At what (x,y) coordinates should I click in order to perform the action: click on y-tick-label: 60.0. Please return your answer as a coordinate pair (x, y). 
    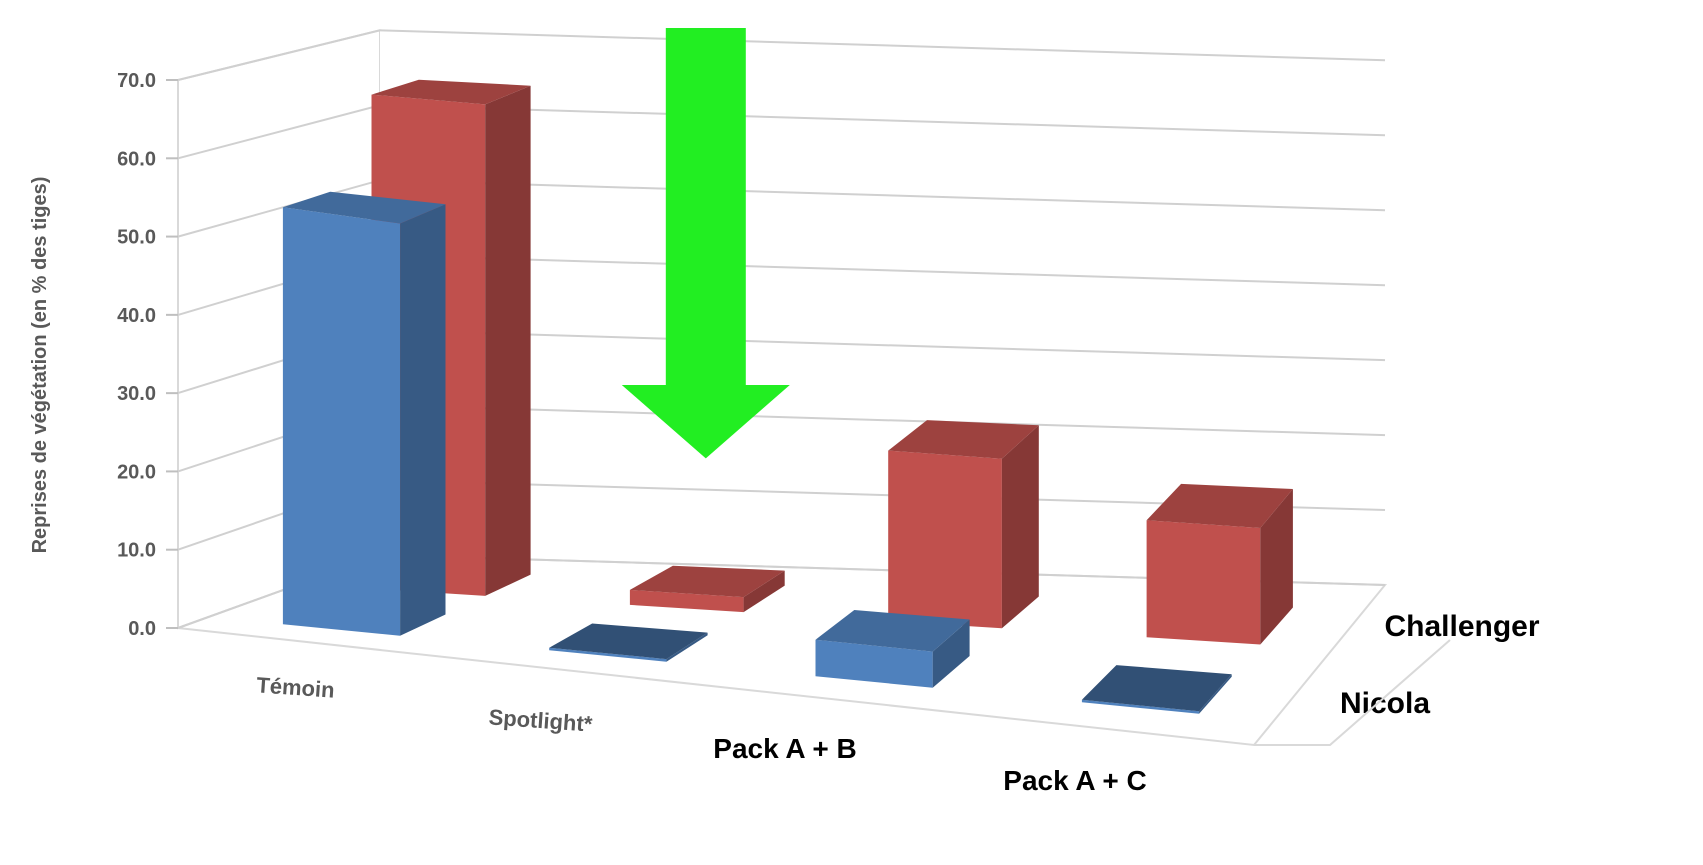
    Looking at the image, I should click on (136, 159).